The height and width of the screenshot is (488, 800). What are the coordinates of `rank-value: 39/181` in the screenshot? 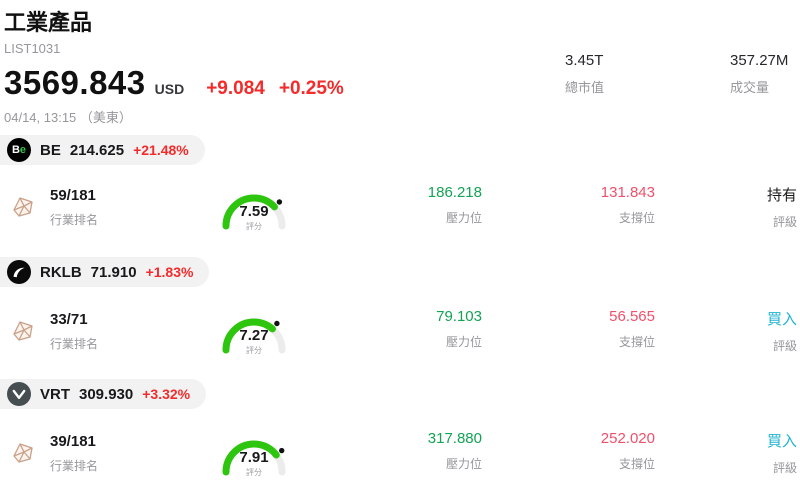 It's located at (73, 441).